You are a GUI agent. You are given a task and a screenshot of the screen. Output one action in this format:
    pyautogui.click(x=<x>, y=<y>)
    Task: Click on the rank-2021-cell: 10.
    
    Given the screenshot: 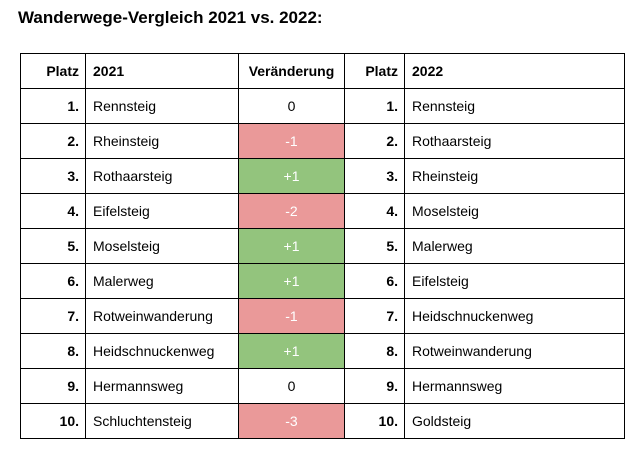 What is the action you would take?
    pyautogui.click(x=53, y=421)
    